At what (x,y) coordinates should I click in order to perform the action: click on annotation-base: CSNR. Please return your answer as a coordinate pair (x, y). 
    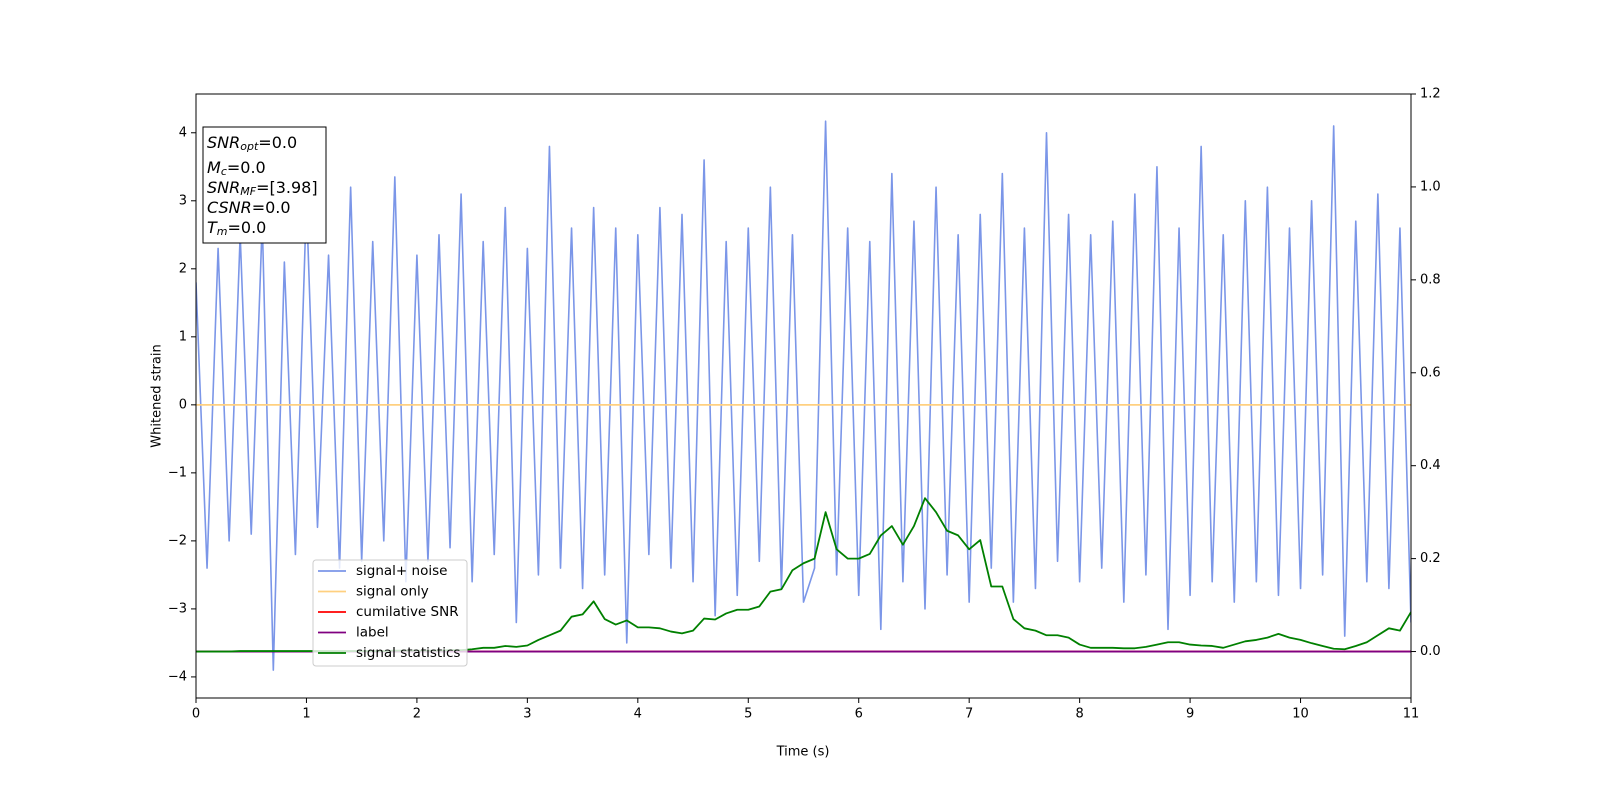
    Looking at the image, I should click on (229, 207).